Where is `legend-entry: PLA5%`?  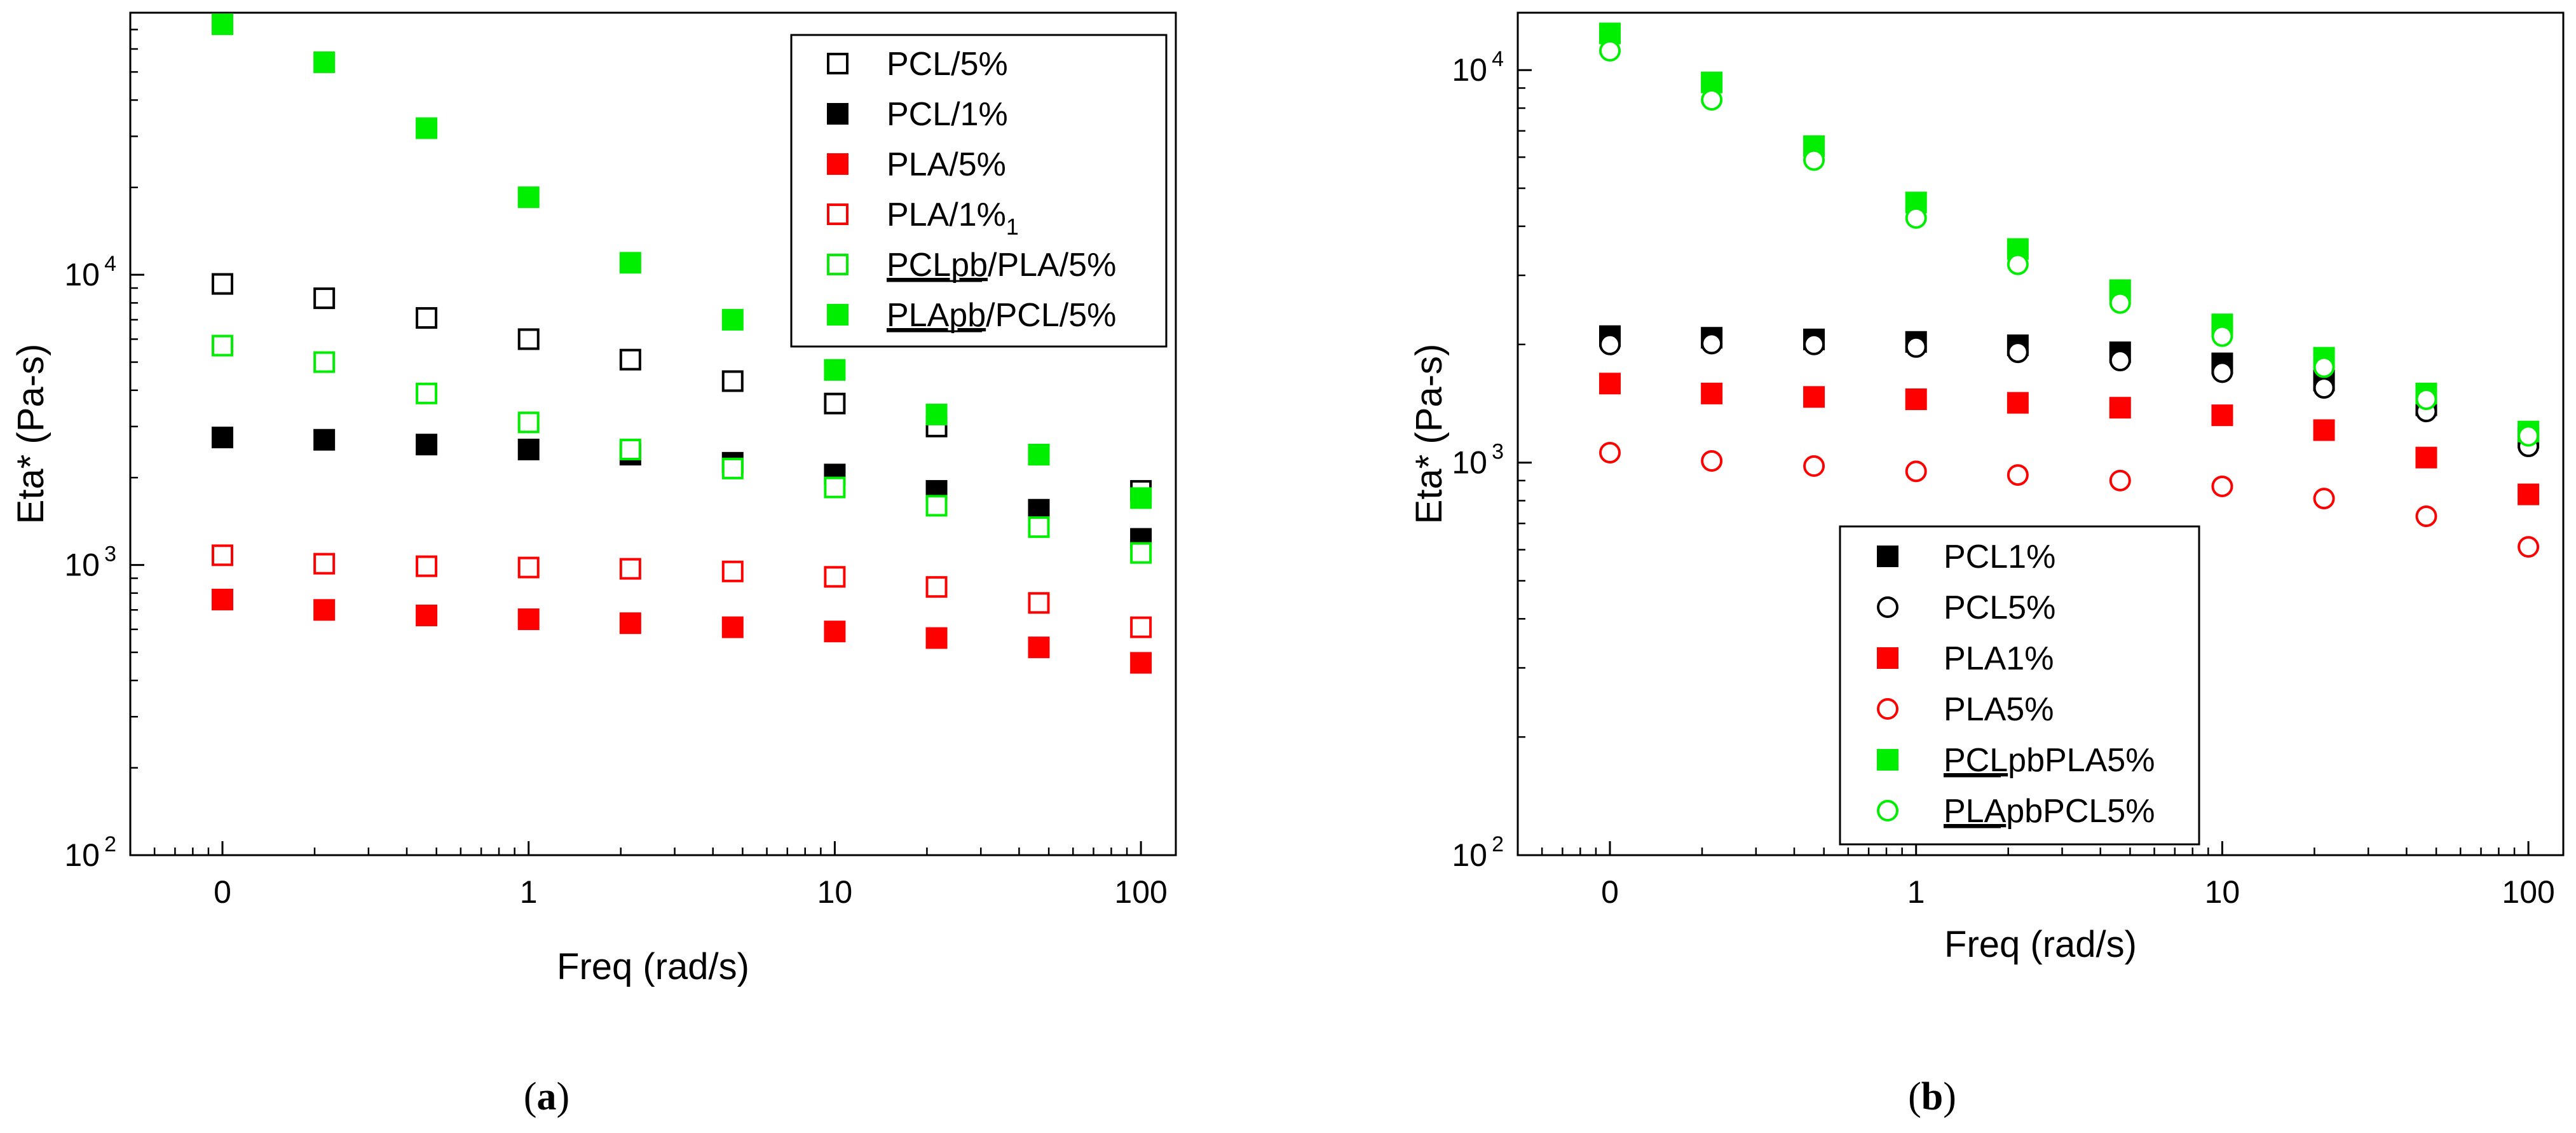 legend-entry: PLA5% is located at coordinates (1965, 709).